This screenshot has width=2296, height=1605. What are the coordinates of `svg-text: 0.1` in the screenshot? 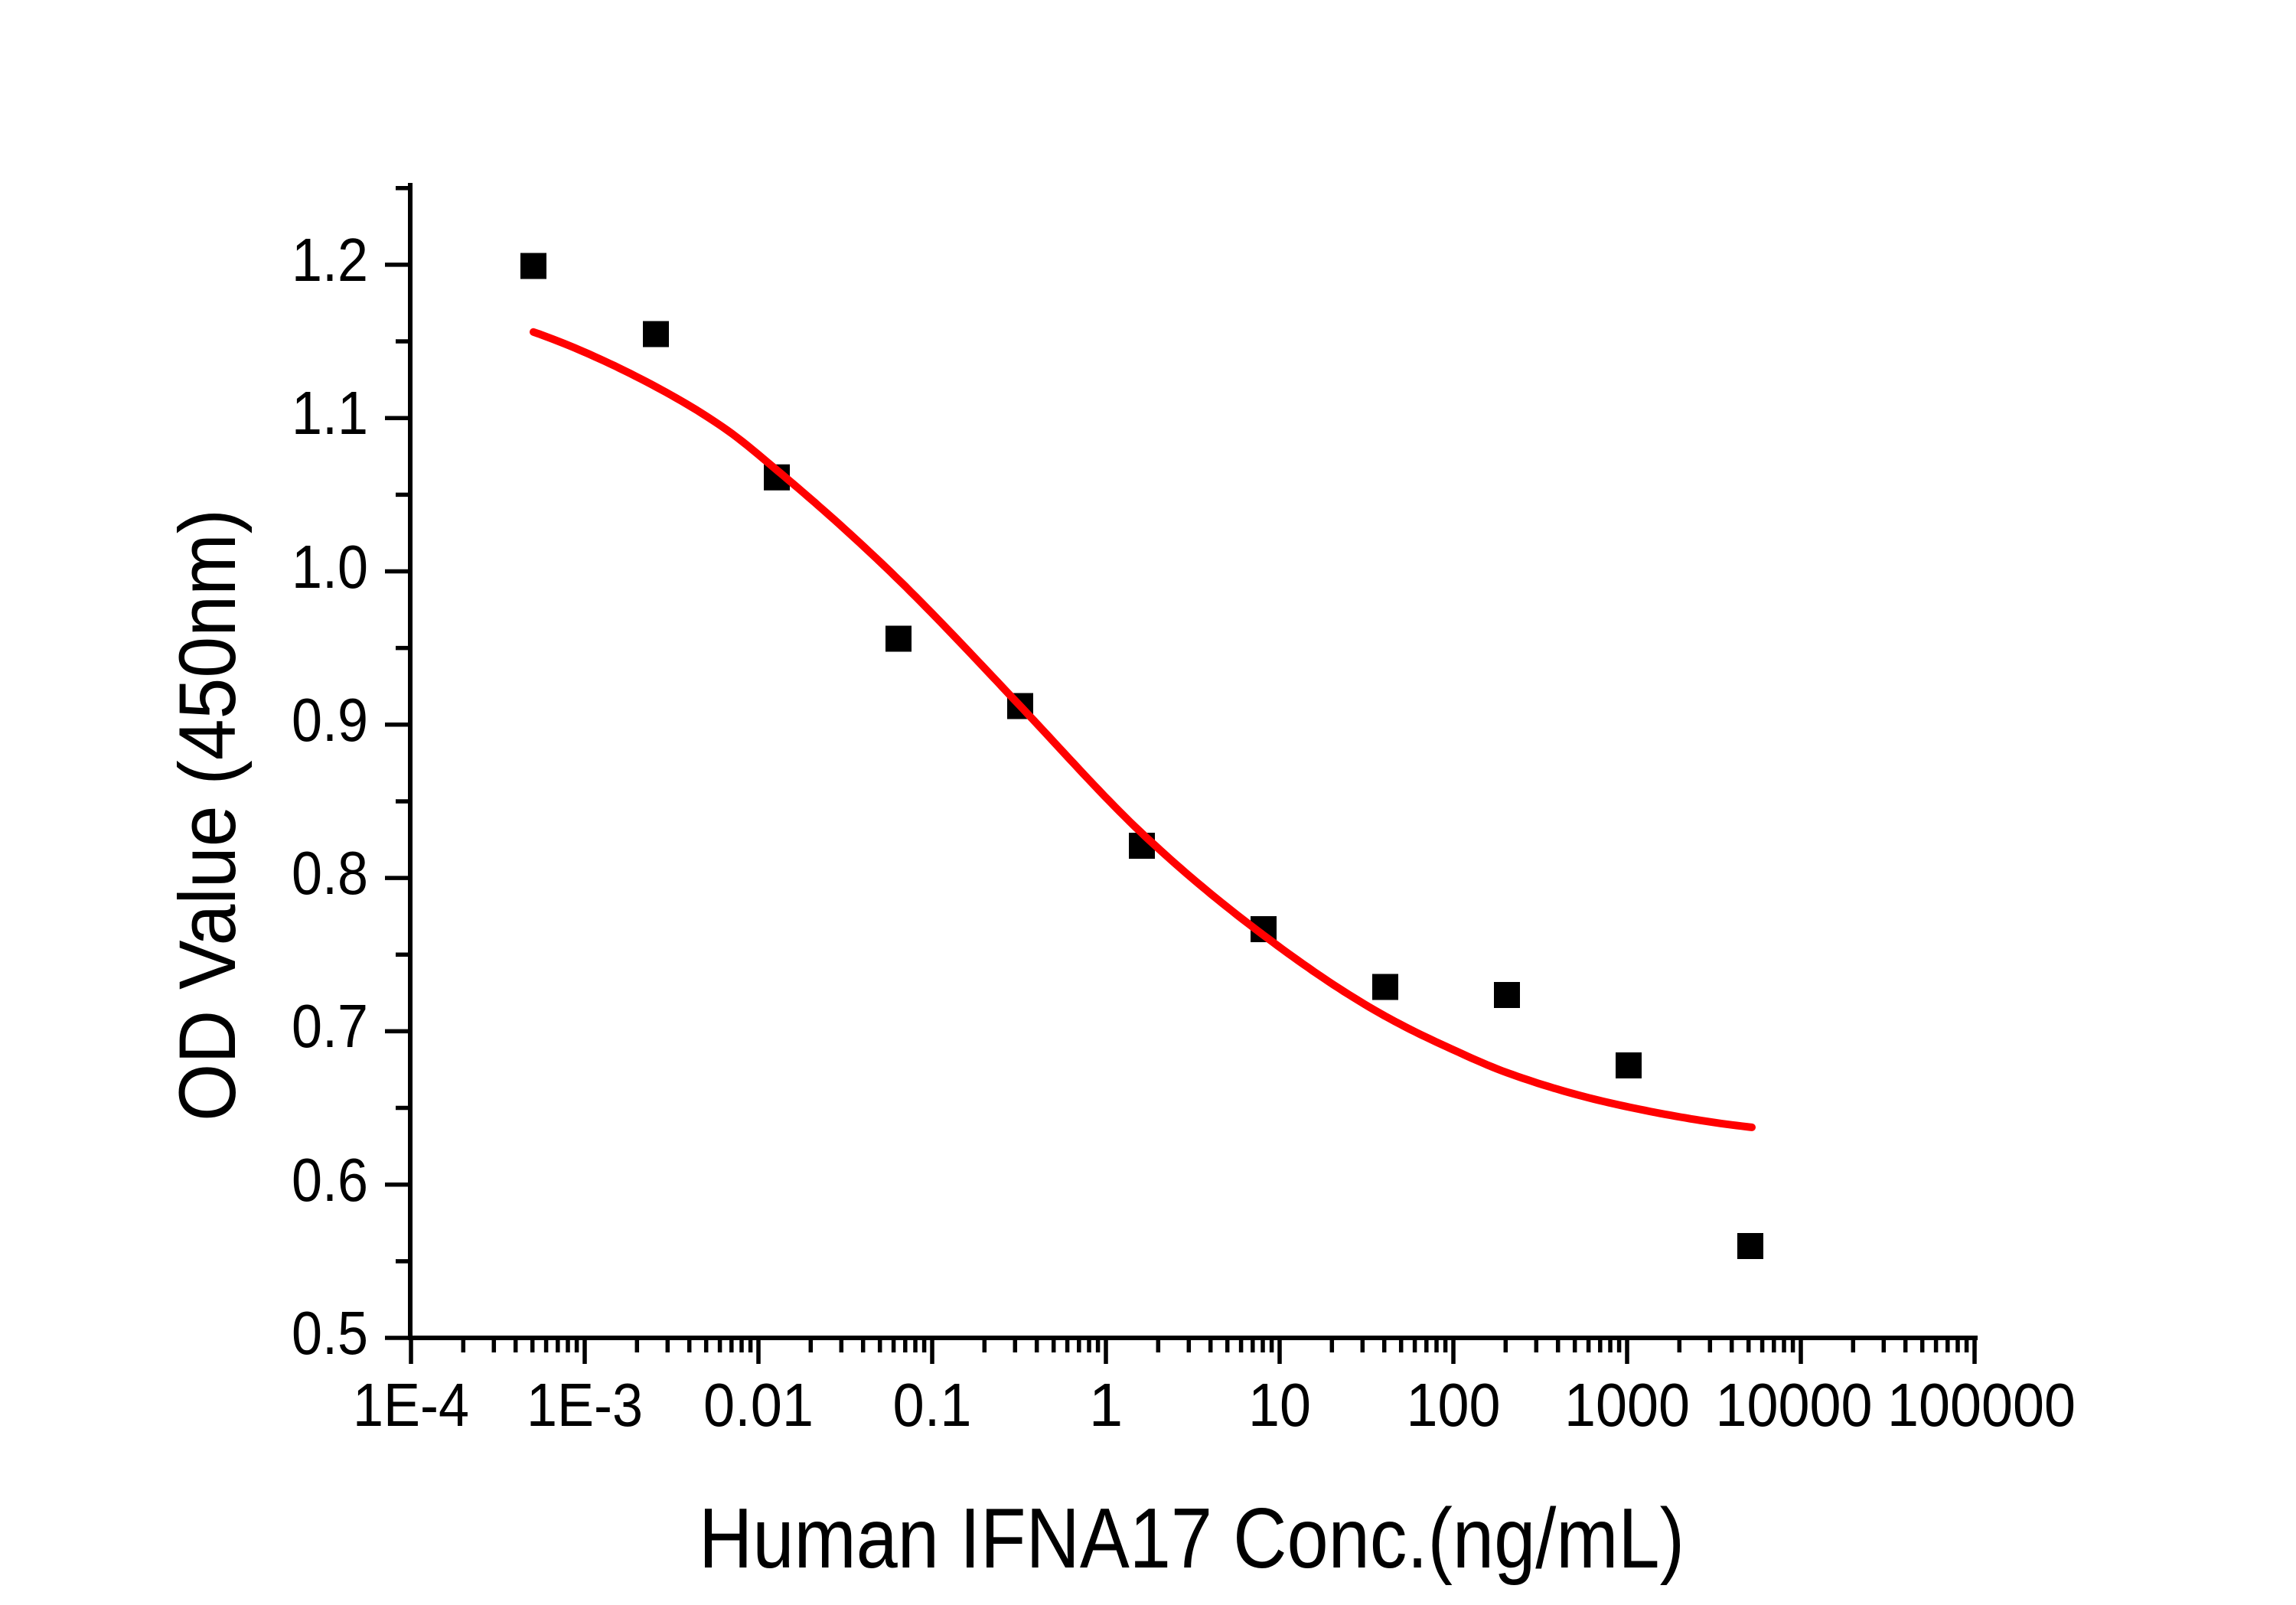 It's located at (932, 1405).